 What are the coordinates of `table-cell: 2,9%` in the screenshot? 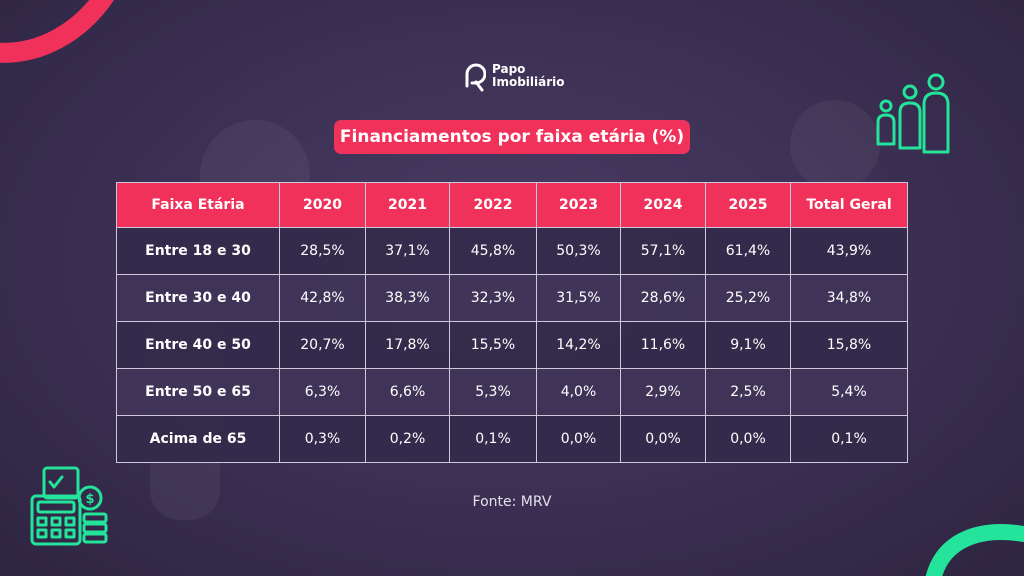 It's located at (663, 392).